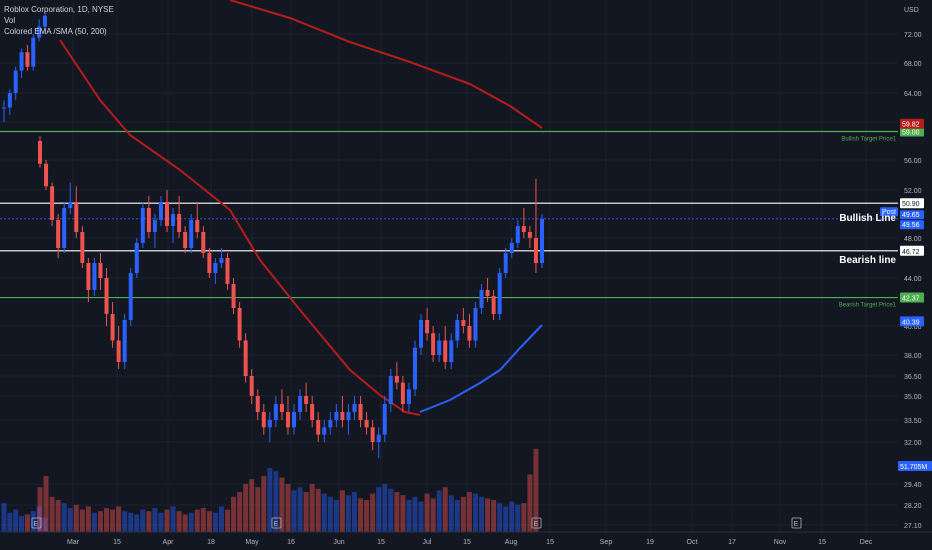 The width and height of the screenshot is (932, 550). What do you see at coordinates (867, 260) in the screenshot?
I see `bearish-line-label: Bearish line` at bounding box center [867, 260].